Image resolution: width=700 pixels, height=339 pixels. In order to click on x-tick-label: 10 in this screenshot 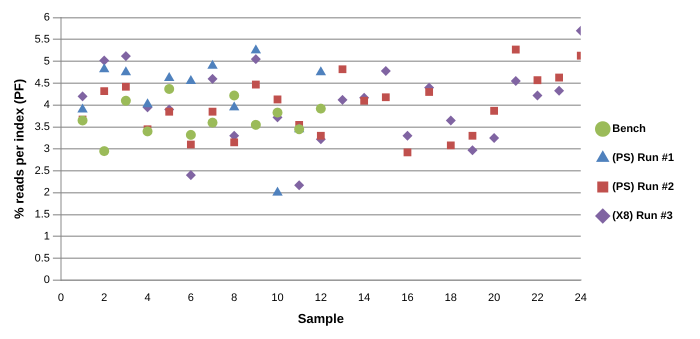, I will do `click(277, 298)`.